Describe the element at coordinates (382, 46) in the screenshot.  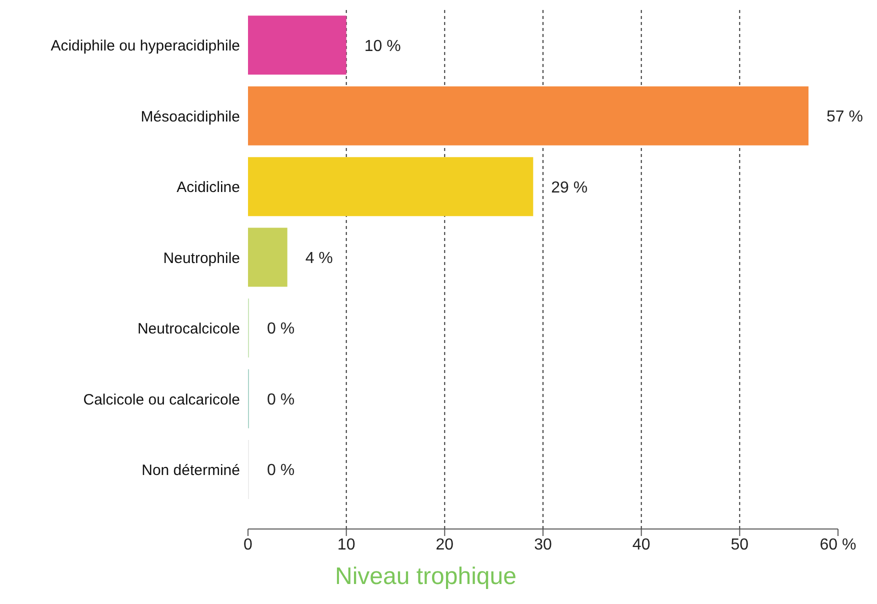
I see `data-label: 10 %` at that location.